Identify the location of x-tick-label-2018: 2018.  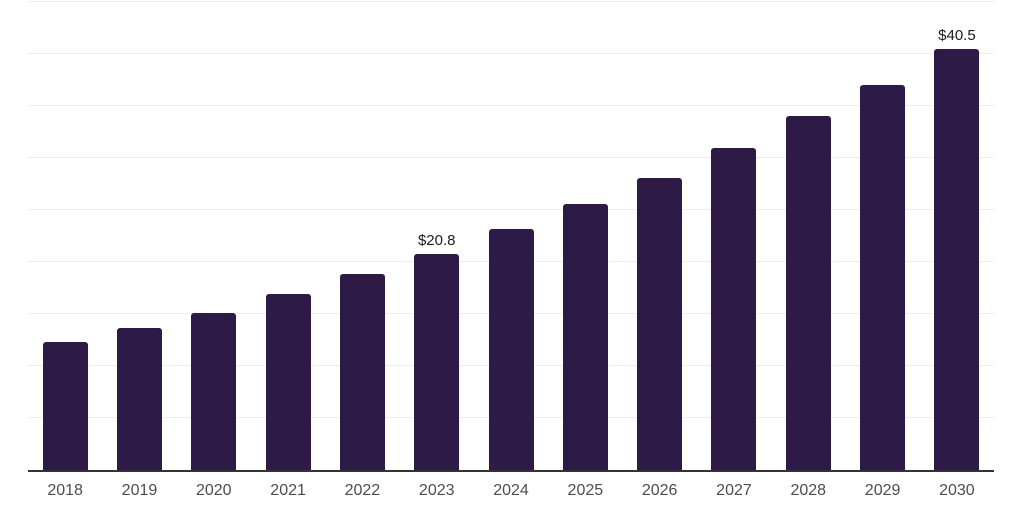
(65, 490).